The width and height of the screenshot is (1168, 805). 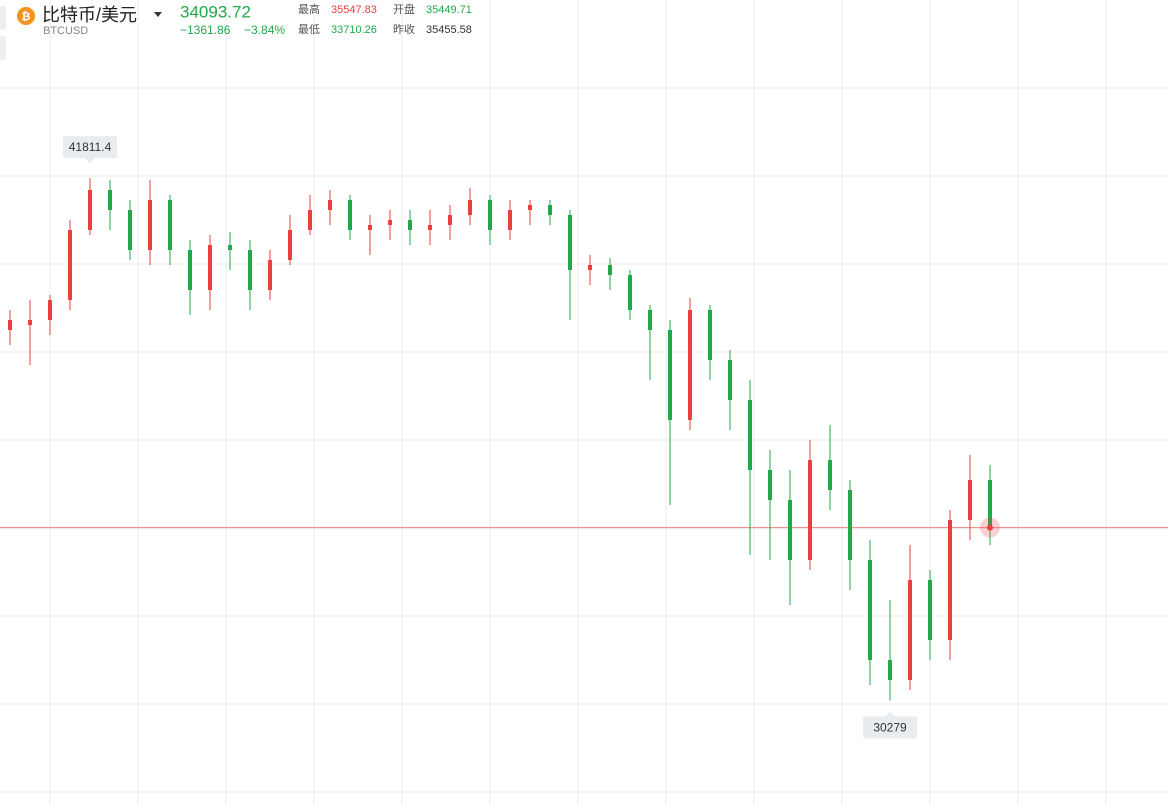 I want to click on stat-value: 35455.58, so click(x=449, y=30).